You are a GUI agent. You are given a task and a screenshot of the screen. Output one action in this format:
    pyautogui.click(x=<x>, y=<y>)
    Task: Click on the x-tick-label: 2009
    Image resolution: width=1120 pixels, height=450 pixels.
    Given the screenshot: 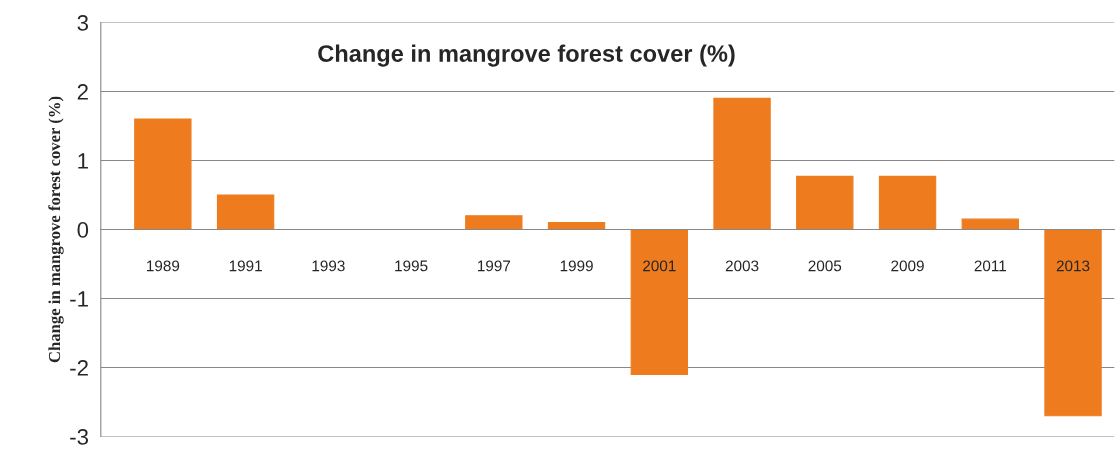 What is the action you would take?
    pyautogui.click(x=907, y=266)
    